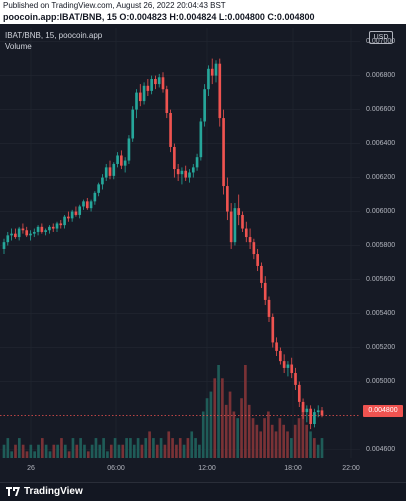 The width and height of the screenshot is (406, 501). What do you see at coordinates (54, 35) in the screenshot?
I see `symbol-legend: IBAT/BNB, 15, poocoin.app` at bounding box center [54, 35].